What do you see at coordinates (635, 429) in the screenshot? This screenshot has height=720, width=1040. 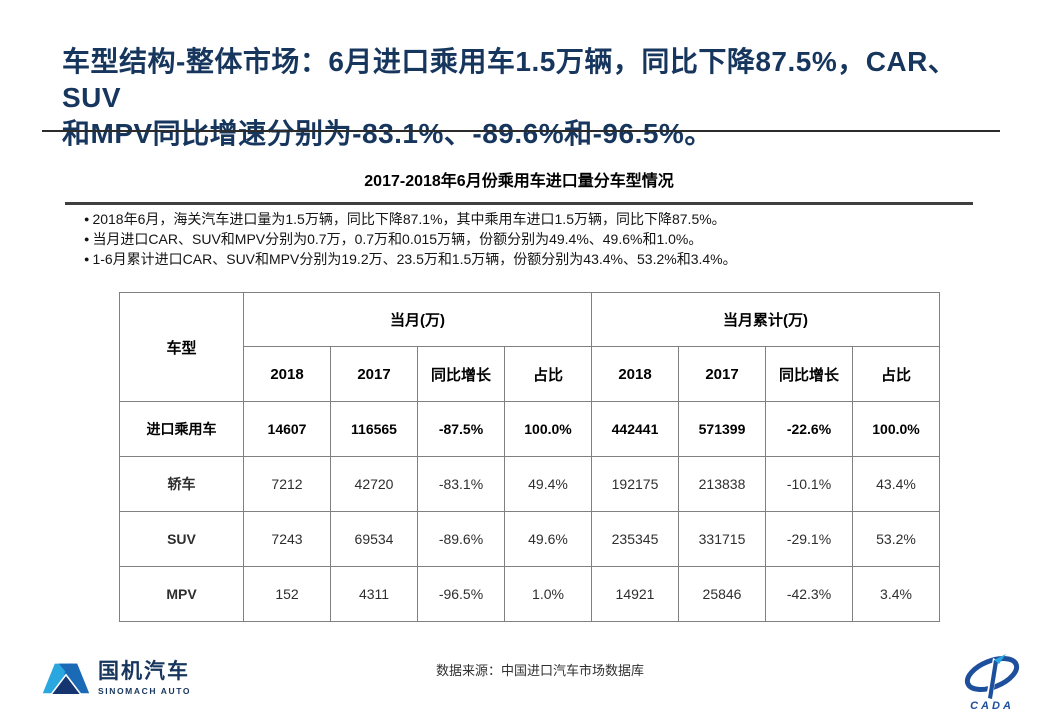 I see `table-cell: 442441` at bounding box center [635, 429].